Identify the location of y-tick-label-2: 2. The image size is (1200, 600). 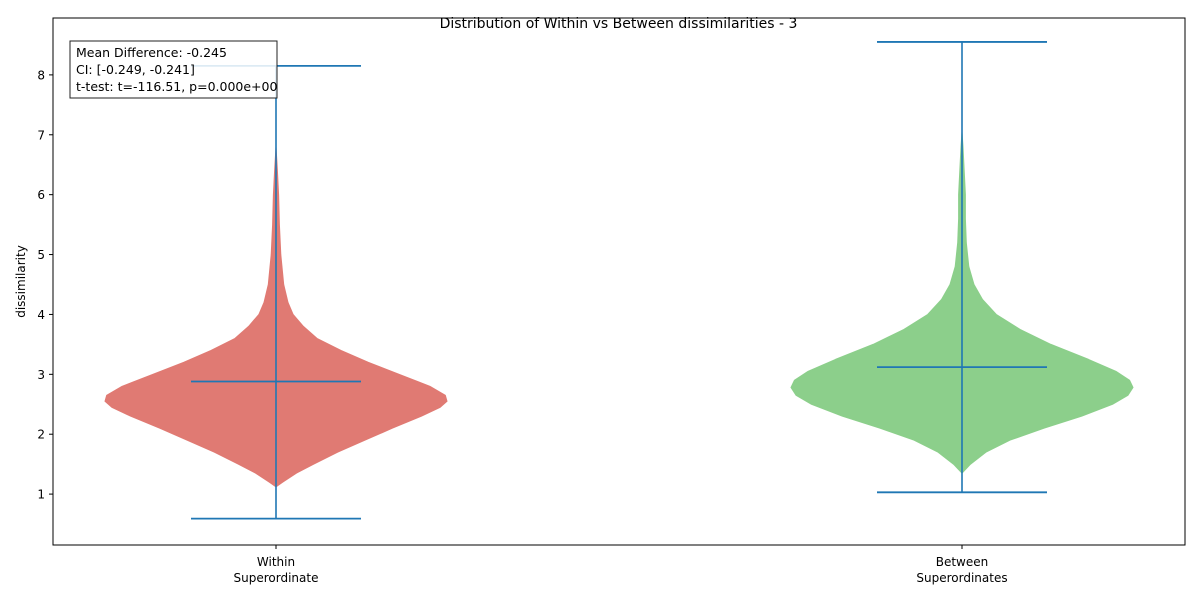
(41, 435).